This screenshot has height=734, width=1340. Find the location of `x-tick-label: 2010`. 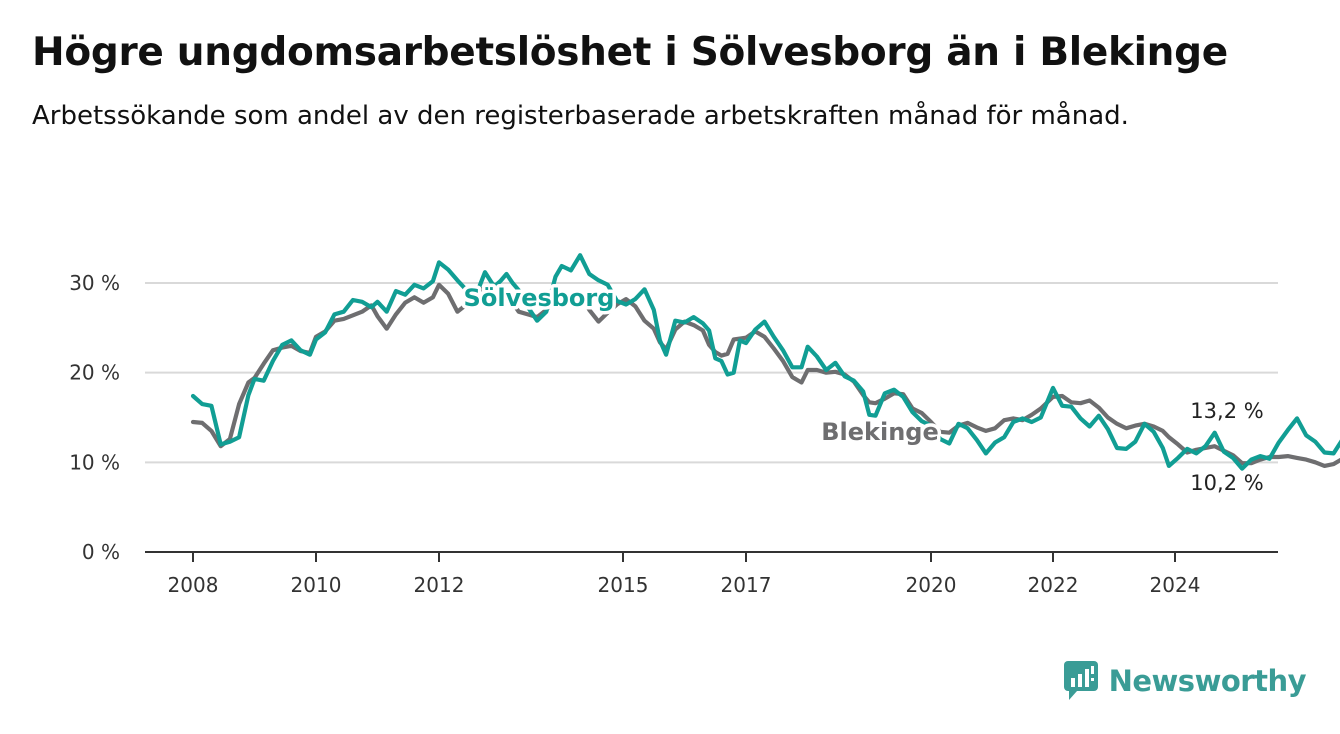

x-tick-label: 2010 is located at coordinates (316, 585).